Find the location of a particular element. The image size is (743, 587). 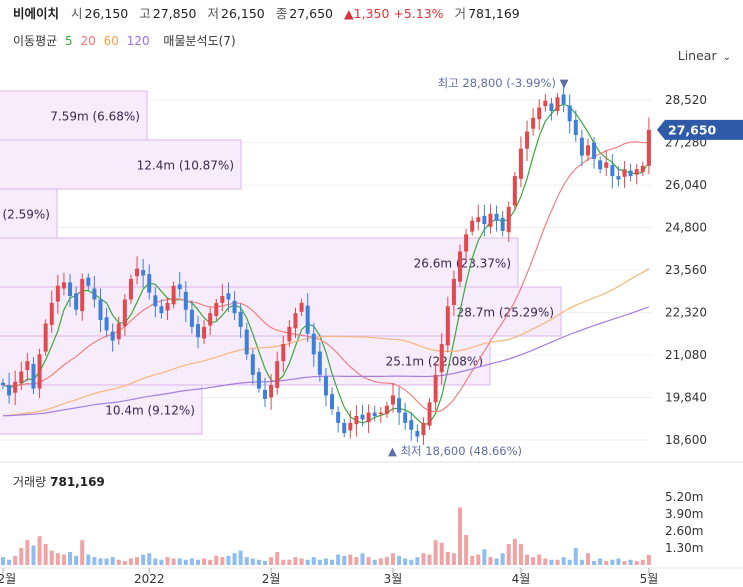

x-axis-label: 4월 is located at coordinates (521, 579).